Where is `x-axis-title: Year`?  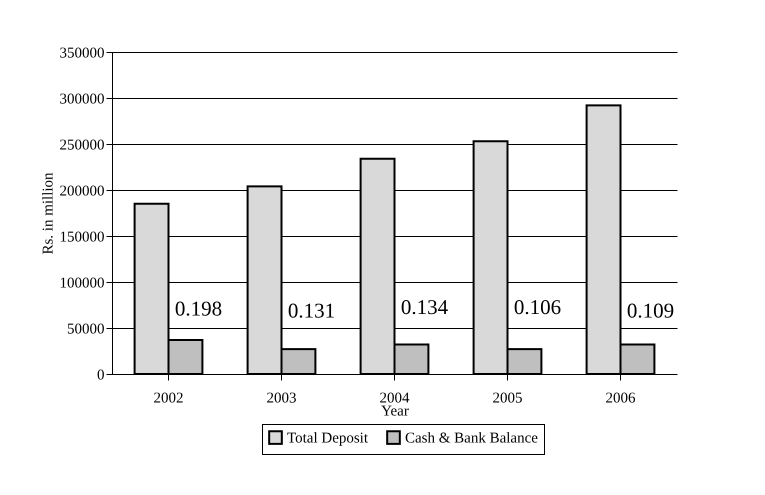
x-axis-title: Year is located at coordinates (395, 412).